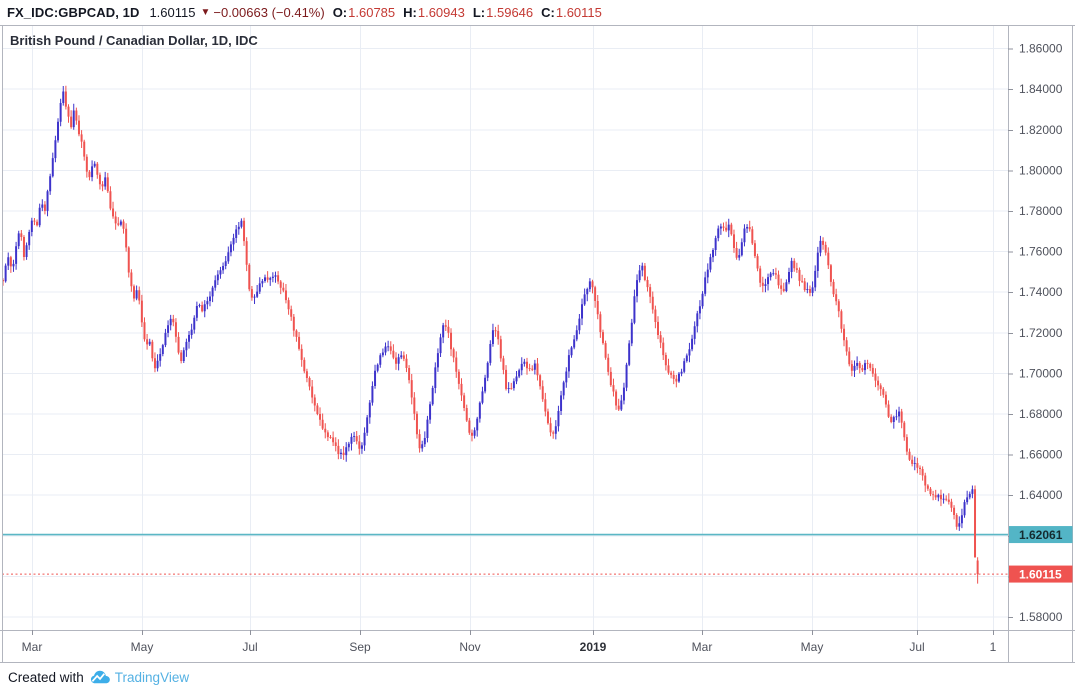 The image size is (1075, 691). What do you see at coordinates (73, 12) in the screenshot?
I see `symbol-name: FX_IDC:GBPCAD, 1D` at bounding box center [73, 12].